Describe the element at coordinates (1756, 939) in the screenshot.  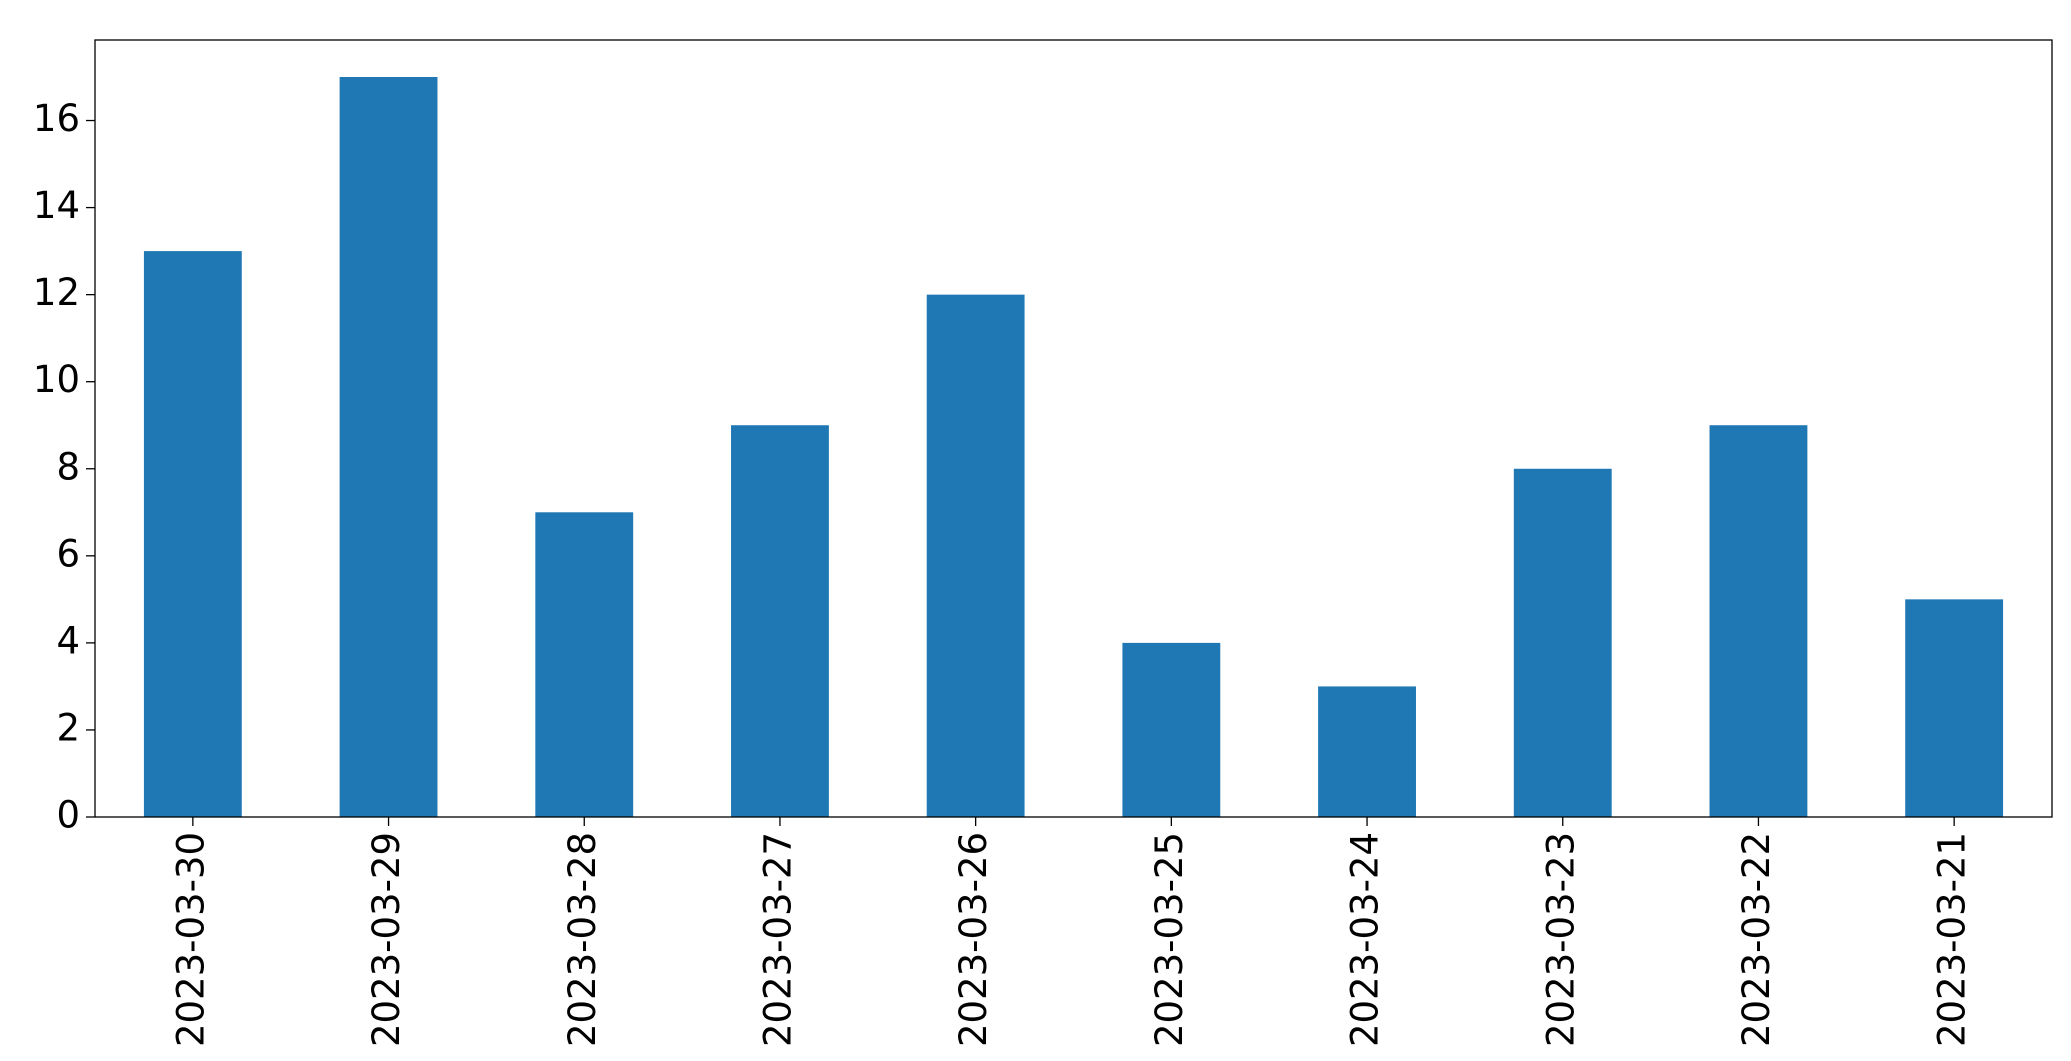
I see `x-tick-label: 2023-03-22` at that location.